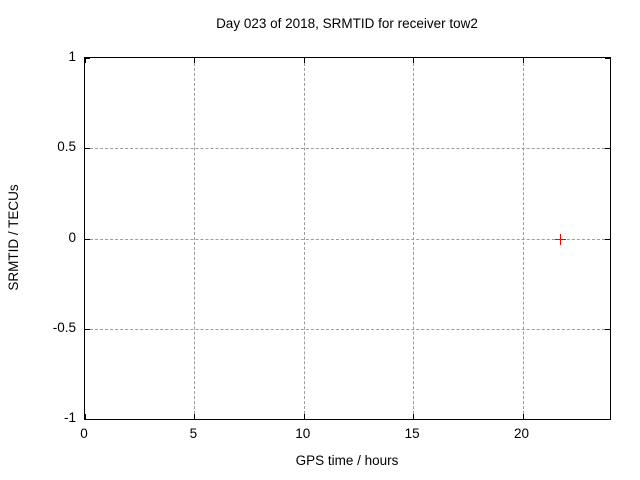  I want to click on x-tick-label: 10, so click(303, 433).